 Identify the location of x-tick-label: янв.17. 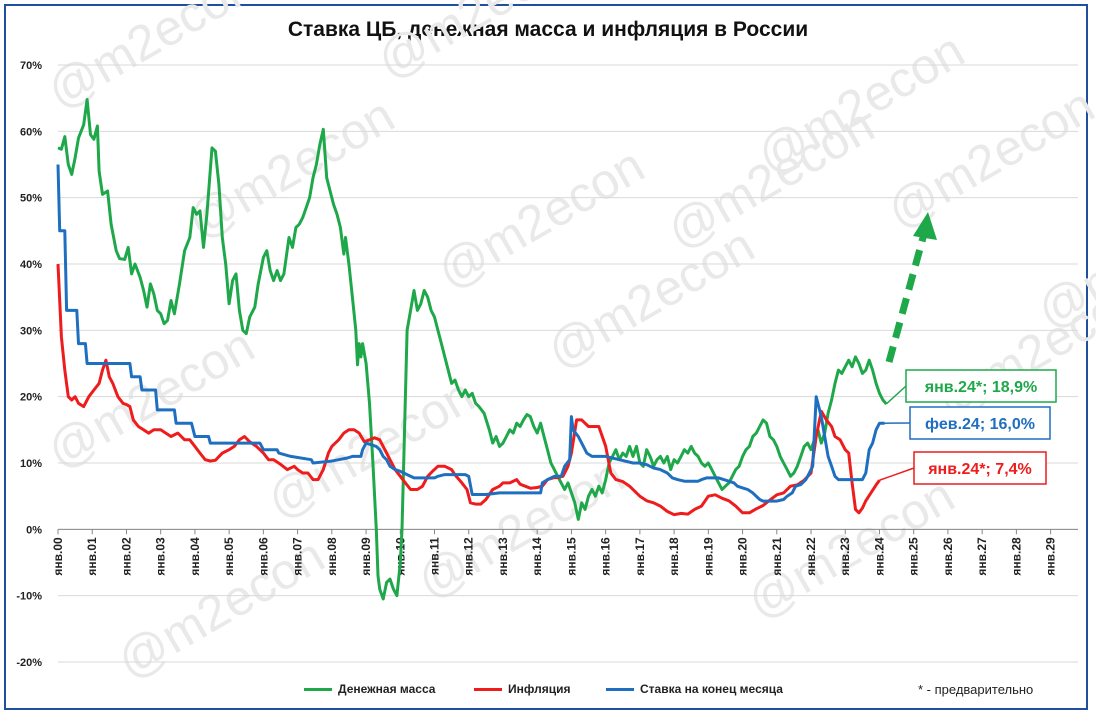
(640, 556).